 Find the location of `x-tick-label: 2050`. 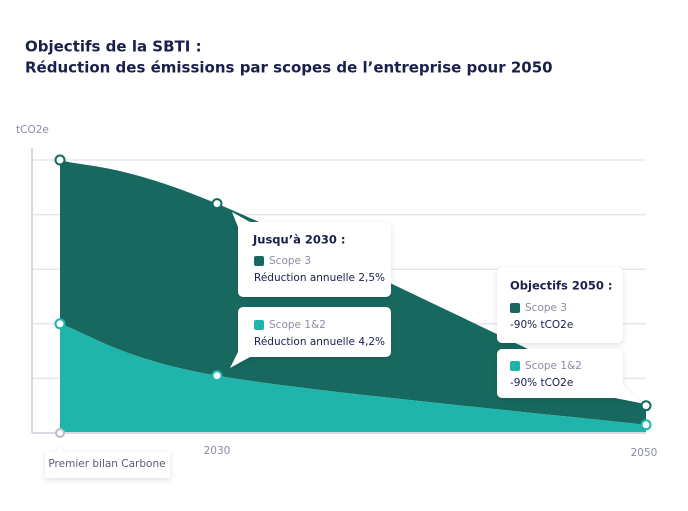

x-tick-label: 2050 is located at coordinates (644, 453).